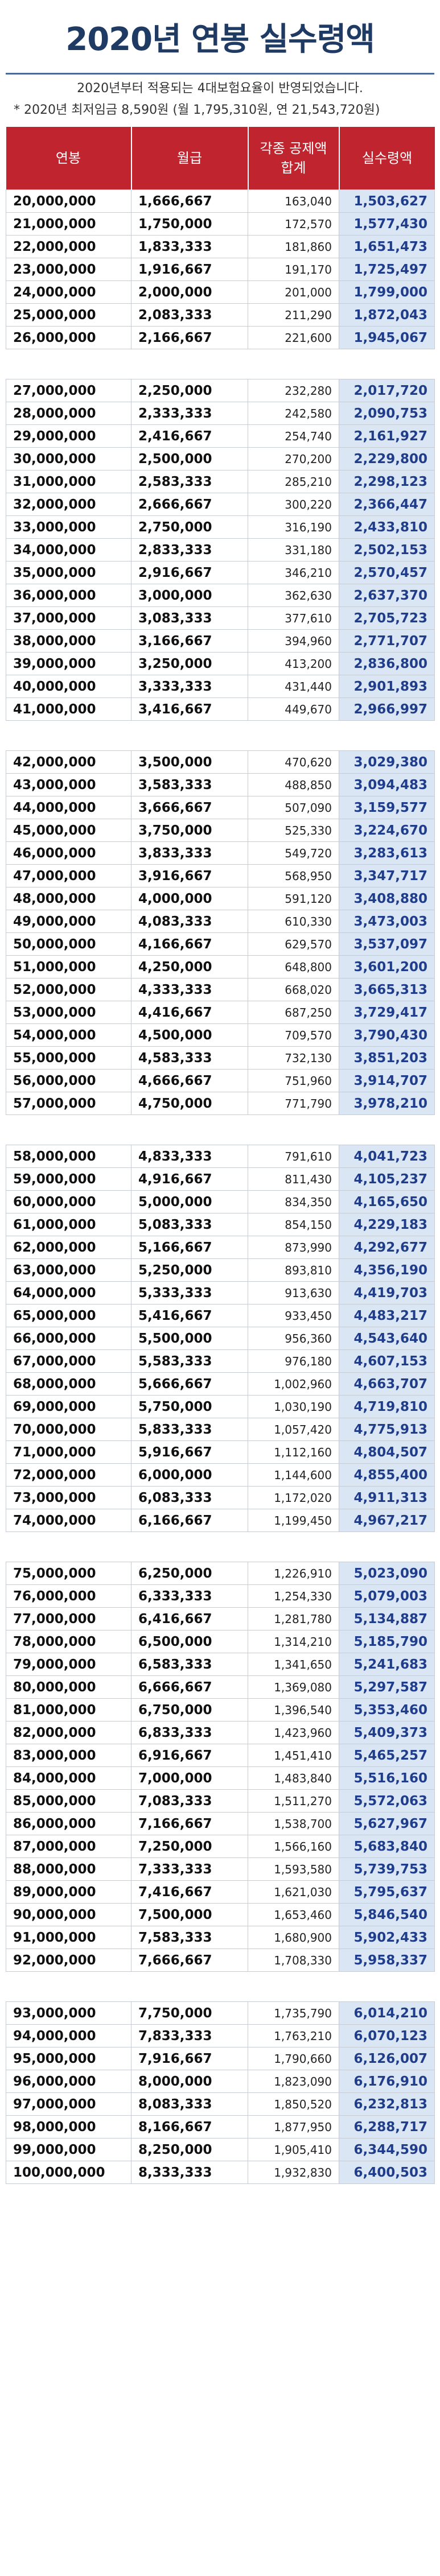  Describe the element at coordinates (190, 527) in the screenshot. I see `monthly-salary-cell: 2,750,000` at that location.